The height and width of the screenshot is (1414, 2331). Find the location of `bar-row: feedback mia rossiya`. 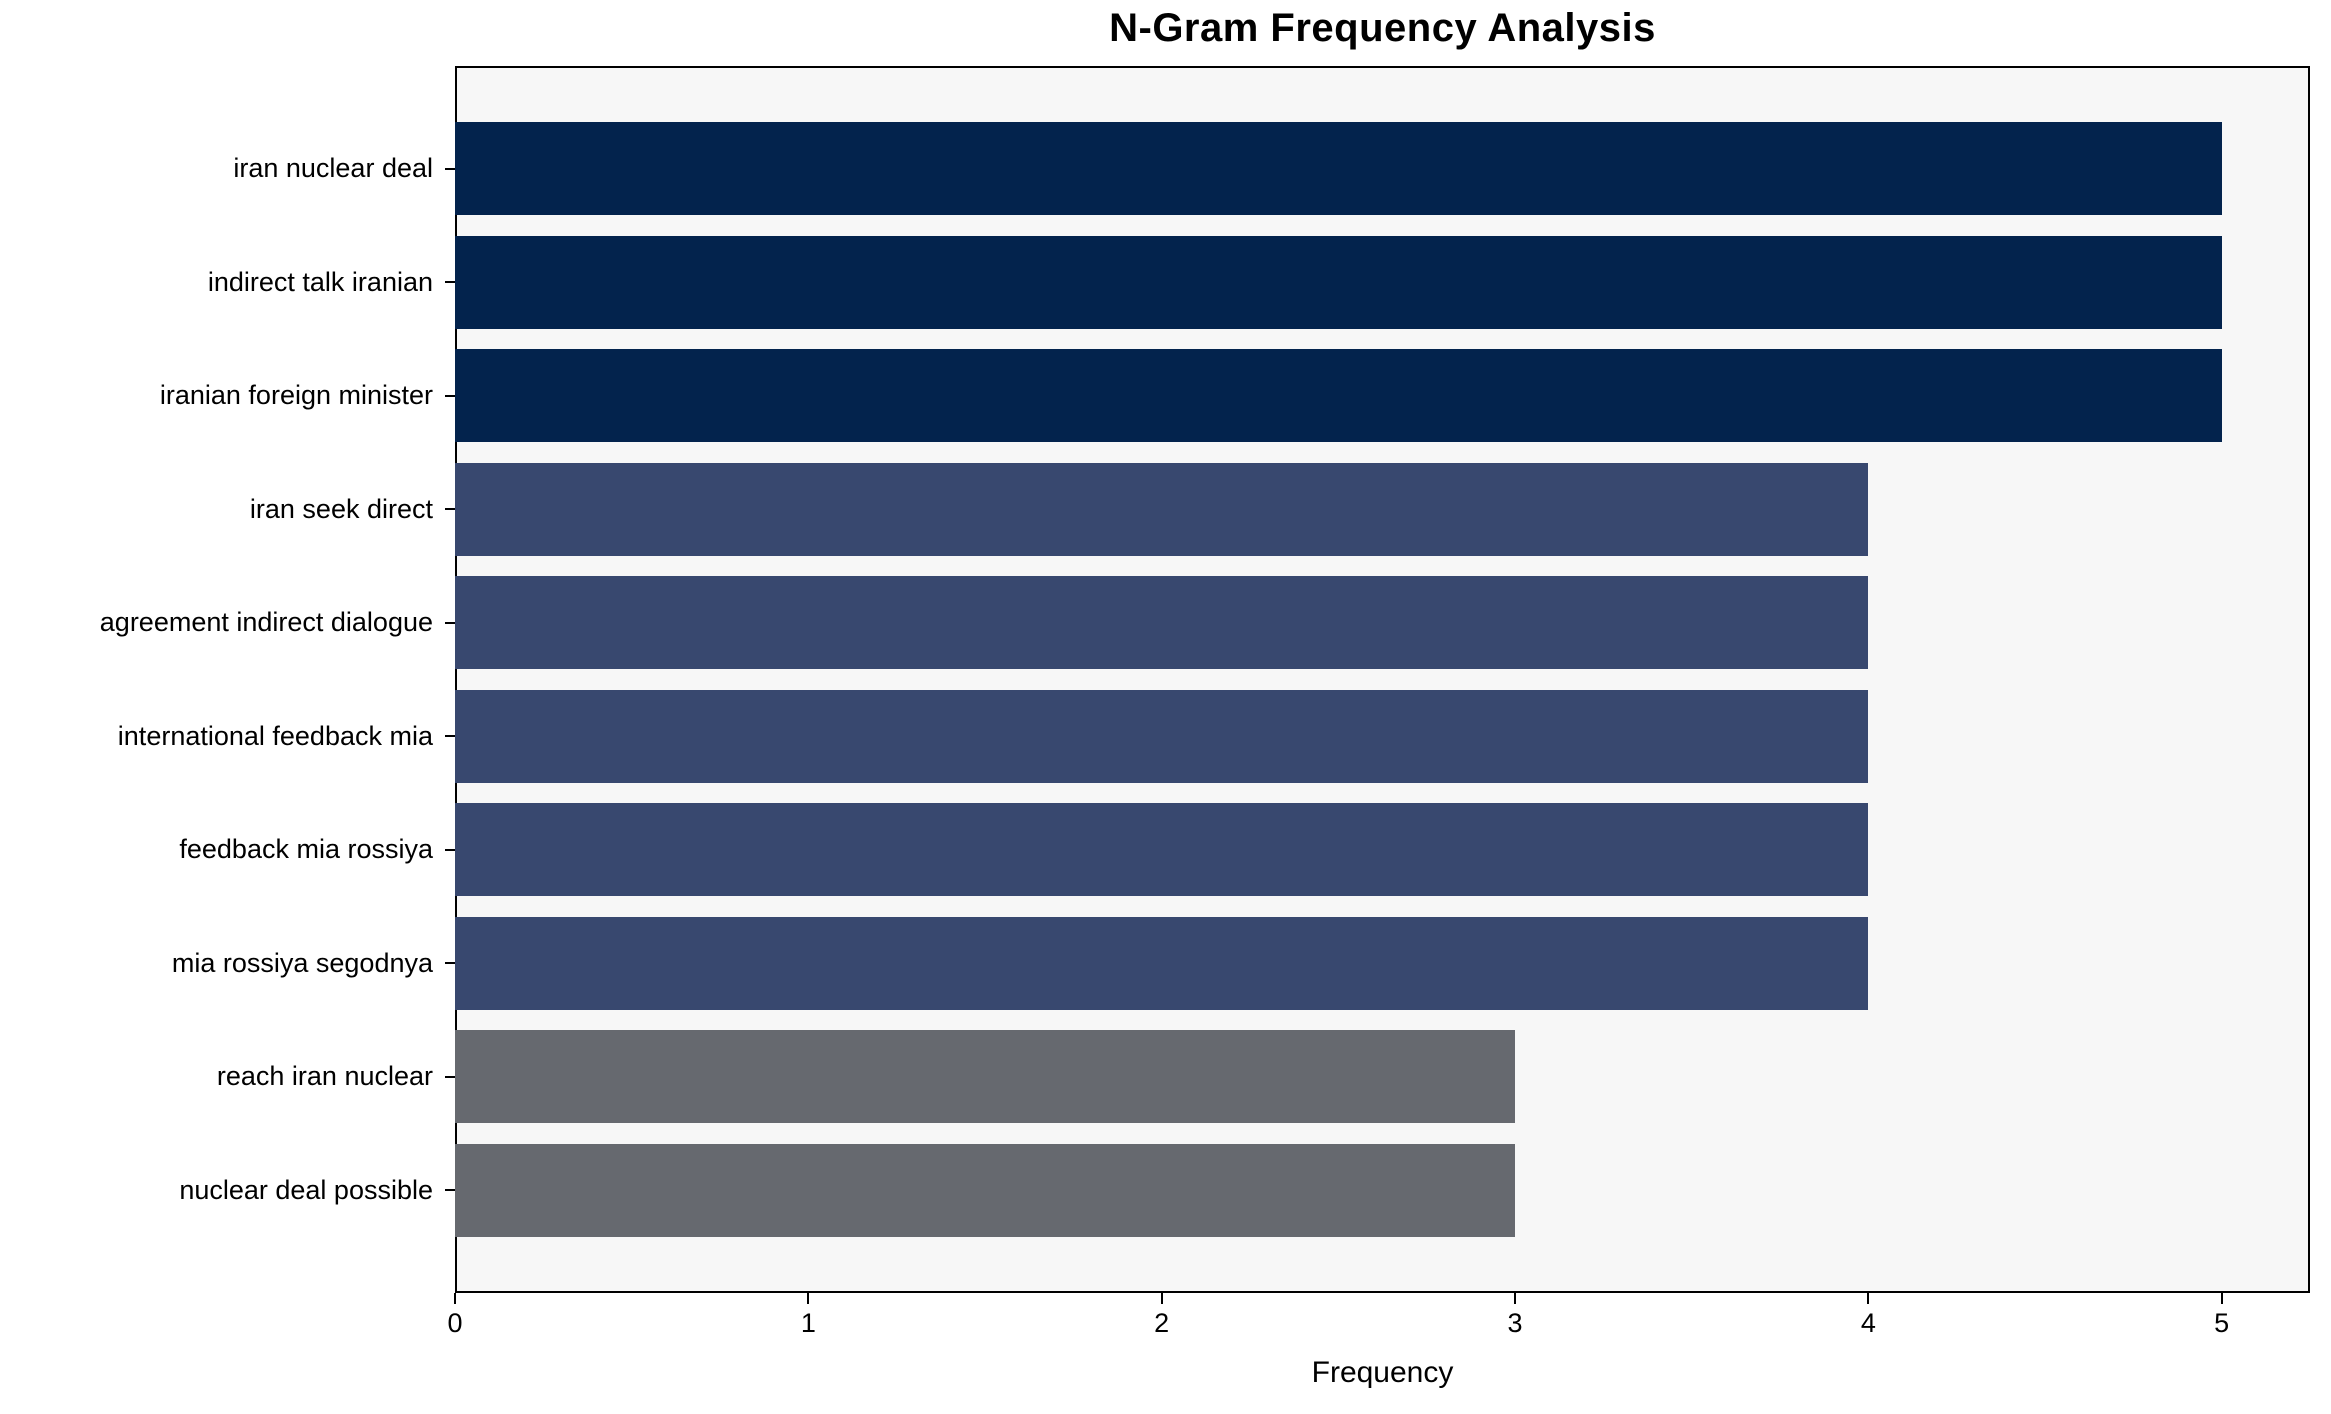

bar-row: feedback mia rossiya is located at coordinates (1155, 850).